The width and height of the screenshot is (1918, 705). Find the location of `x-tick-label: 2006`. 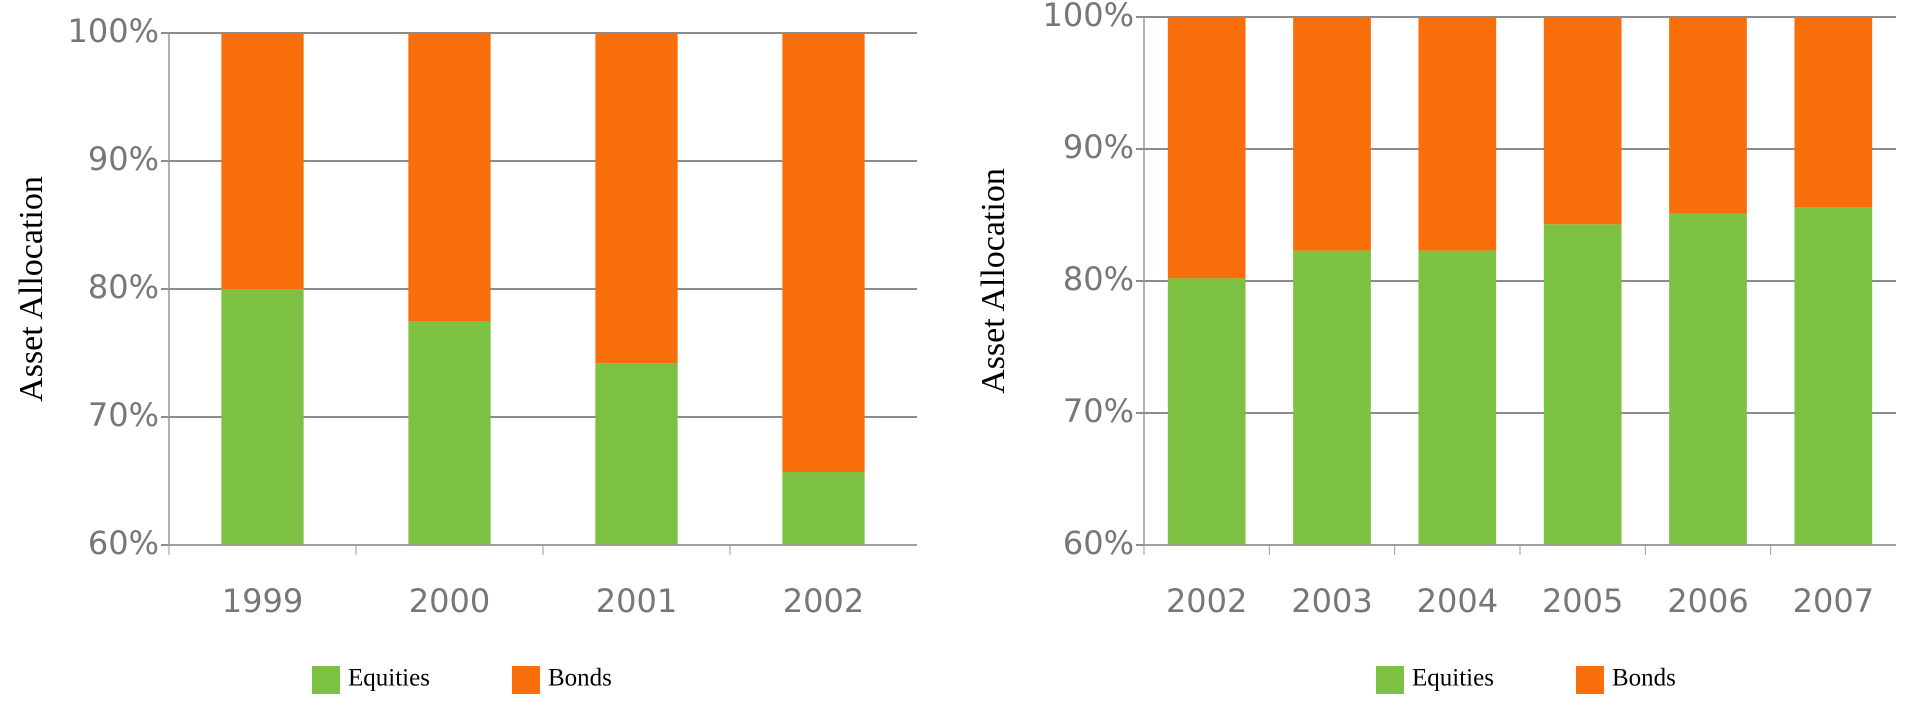

x-tick-label: 2006 is located at coordinates (1707, 601).